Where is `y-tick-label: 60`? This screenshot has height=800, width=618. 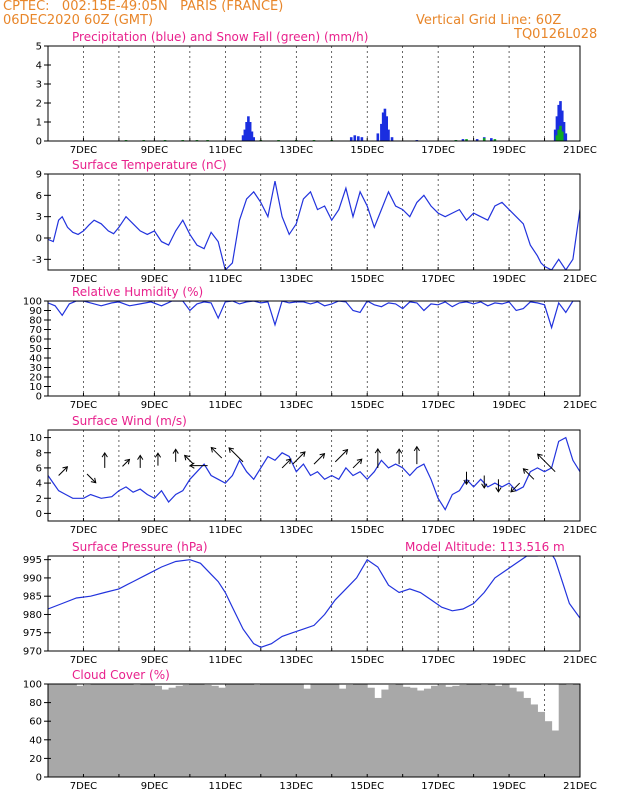
y-tick-label: 60 is located at coordinates (35, 340).